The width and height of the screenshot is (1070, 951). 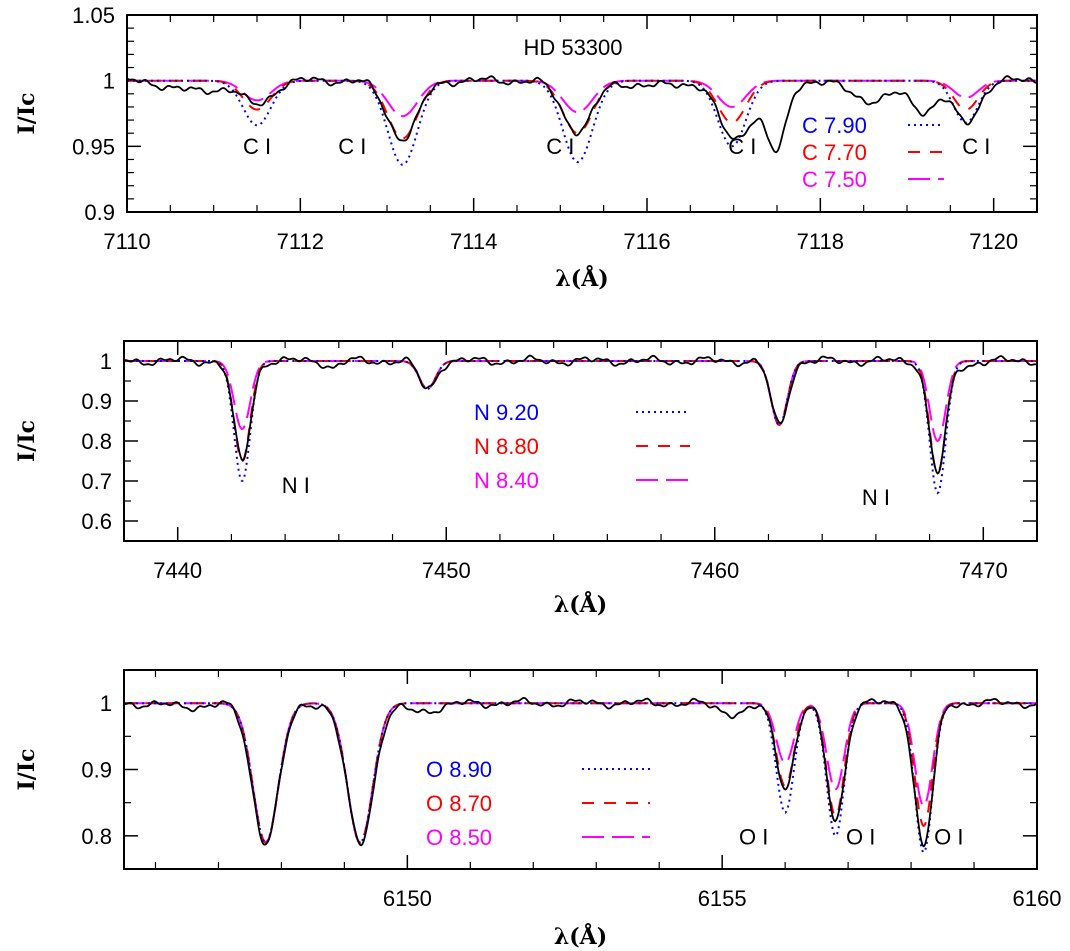 I want to click on x-tick-label: 7120, so click(x=993, y=241).